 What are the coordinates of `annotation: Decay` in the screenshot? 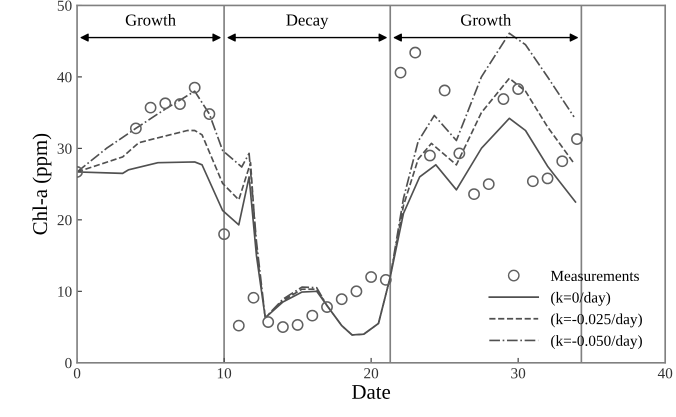 It's located at (307, 22).